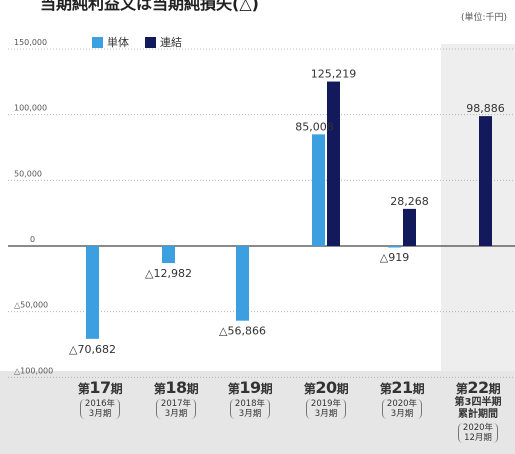 This screenshot has width=515, height=454. What do you see at coordinates (28, 173) in the screenshot?
I see `y-tick-label: 50,000` at bounding box center [28, 173].